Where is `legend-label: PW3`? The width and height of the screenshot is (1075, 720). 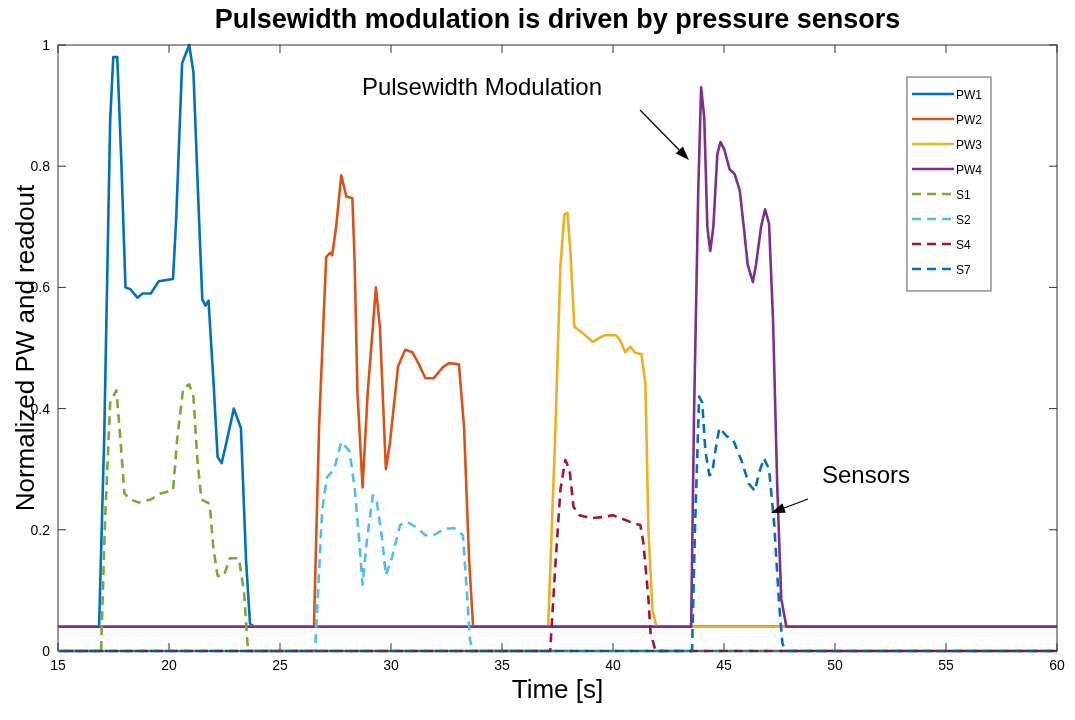 legend-label: PW3 is located at coordinates (969, 144).